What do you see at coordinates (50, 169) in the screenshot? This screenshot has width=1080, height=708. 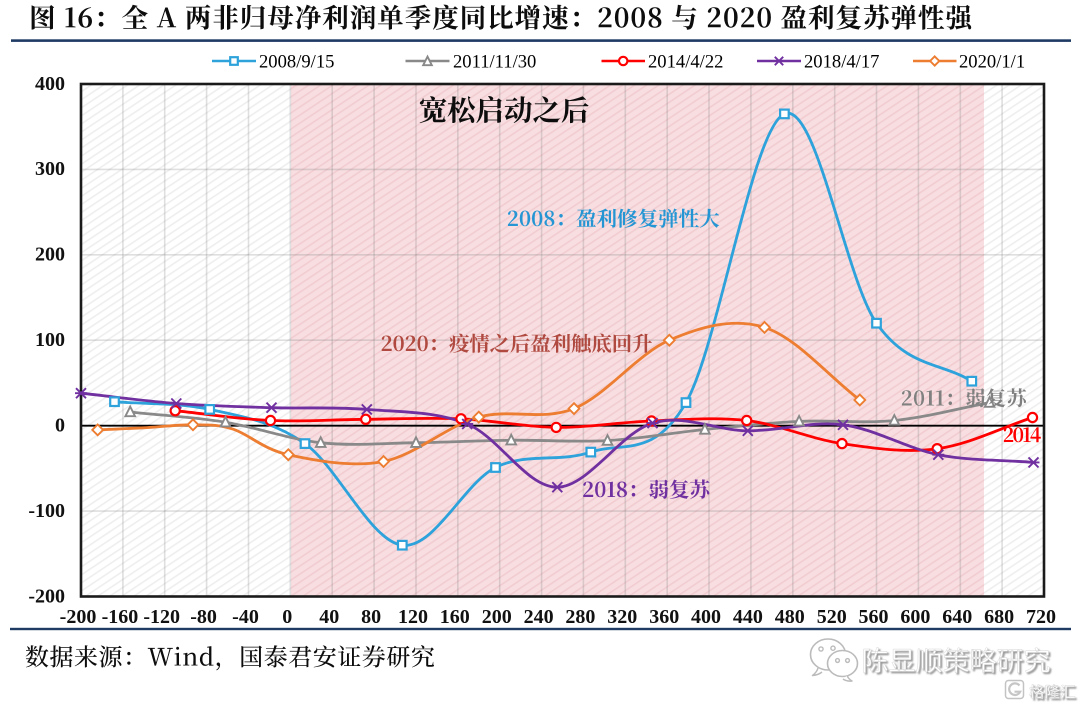 I see `svg-text: 300` at bounding box center [50, 169].